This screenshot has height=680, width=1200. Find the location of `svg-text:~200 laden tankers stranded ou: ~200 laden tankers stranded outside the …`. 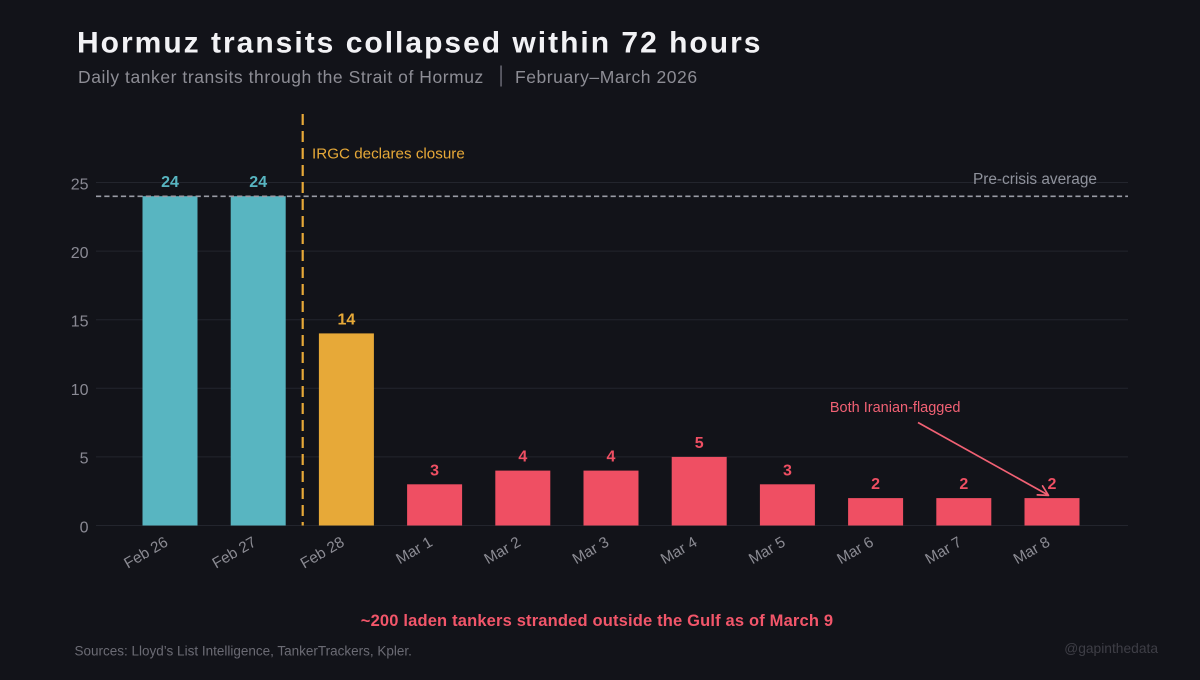

svg-text:~200 laden tankers stranded ou: ~200 laden tankers stranded outside the … is located at coordinates (597, 621).